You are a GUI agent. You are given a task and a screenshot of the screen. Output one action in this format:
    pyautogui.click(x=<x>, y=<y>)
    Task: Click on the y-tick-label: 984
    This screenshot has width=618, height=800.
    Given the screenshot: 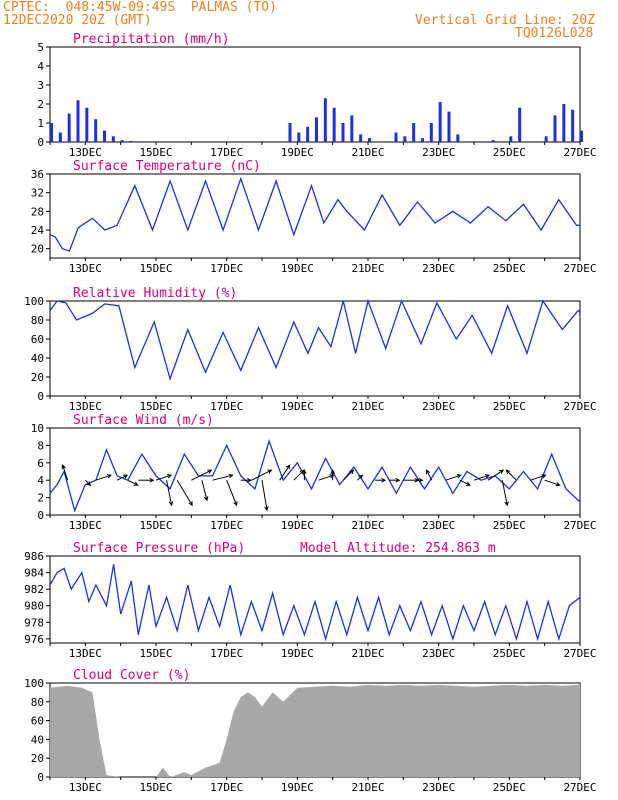 What is the action you would take?
    pyautogui.click(x=34, y=573)
    